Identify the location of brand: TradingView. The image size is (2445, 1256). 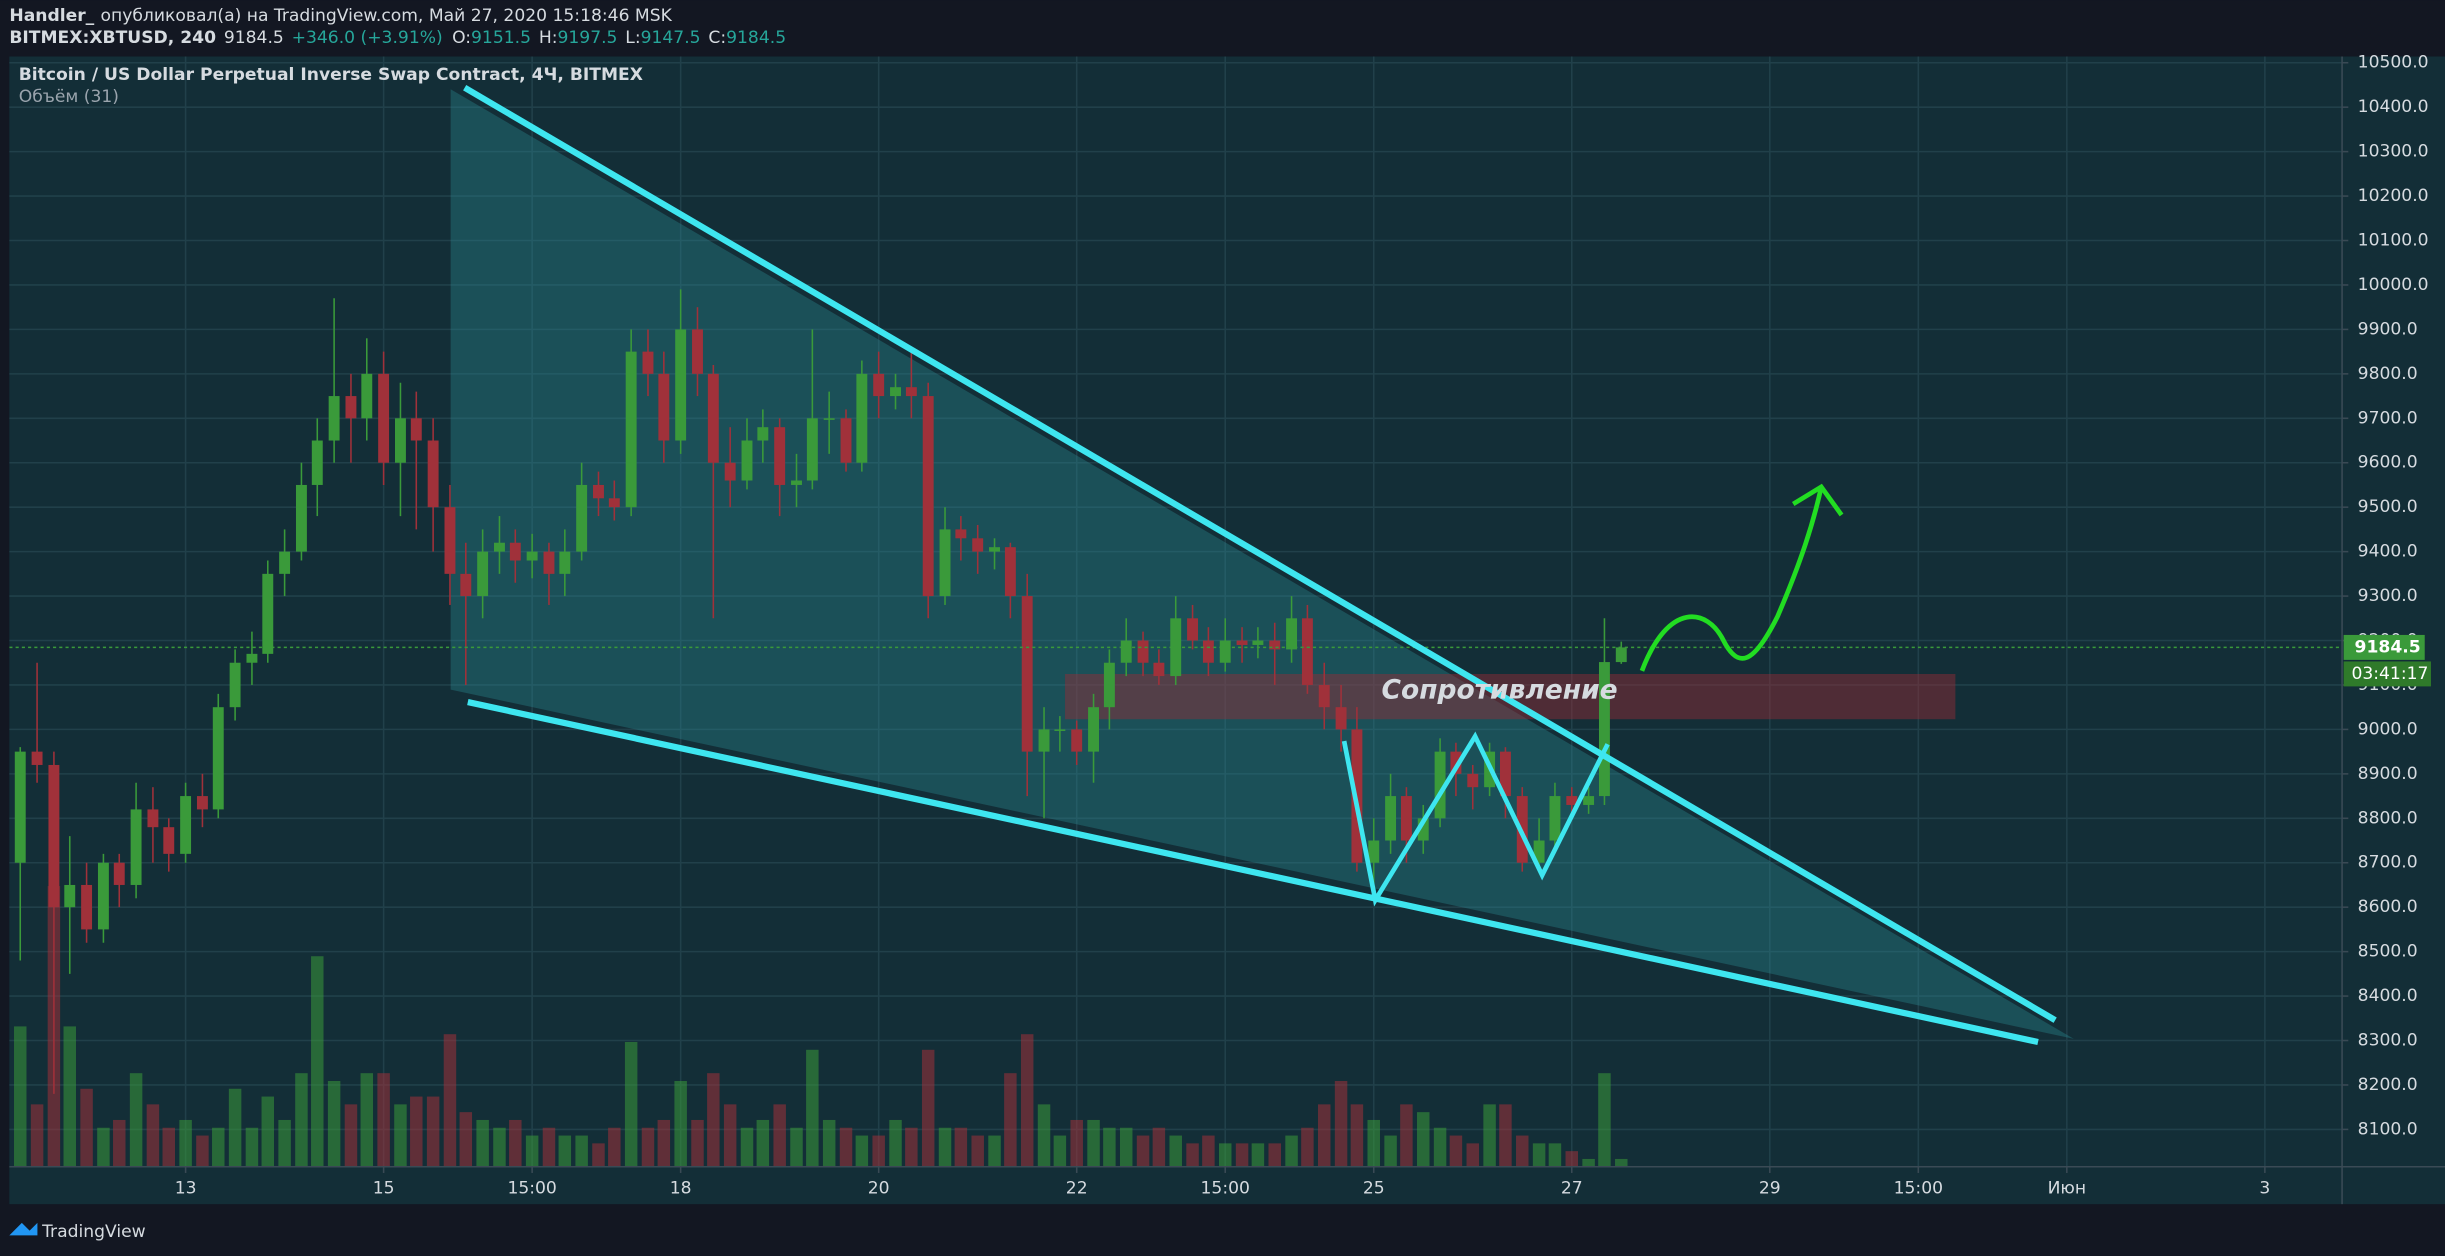
(93, 1232).